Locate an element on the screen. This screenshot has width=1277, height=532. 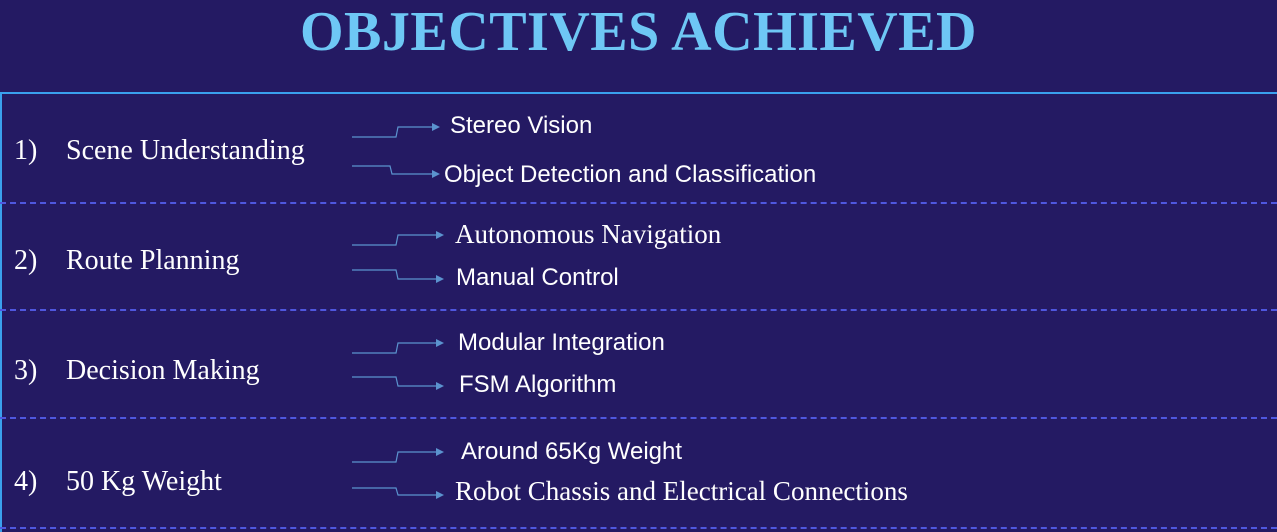
sub-item: Object Detection and Classification is located at coordinates (630, 174).